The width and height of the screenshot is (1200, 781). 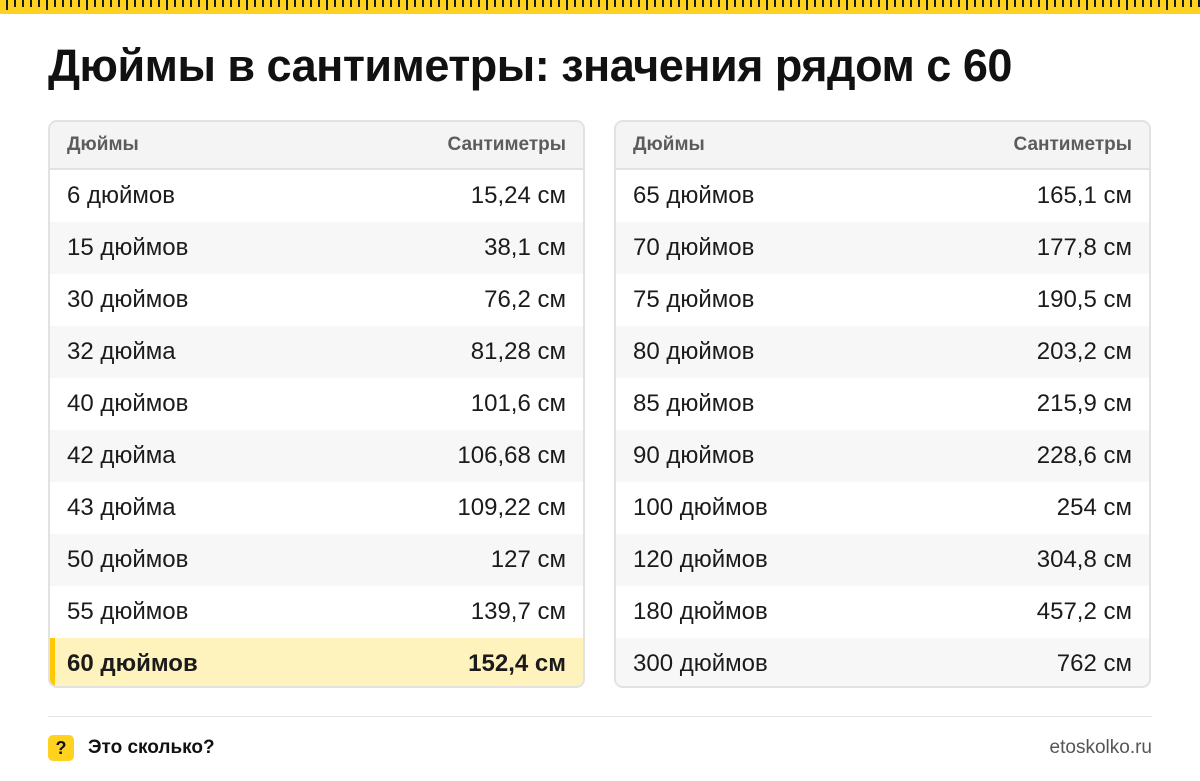 I want to click on question-badge-icon: ?, so click(x=61, y=748).